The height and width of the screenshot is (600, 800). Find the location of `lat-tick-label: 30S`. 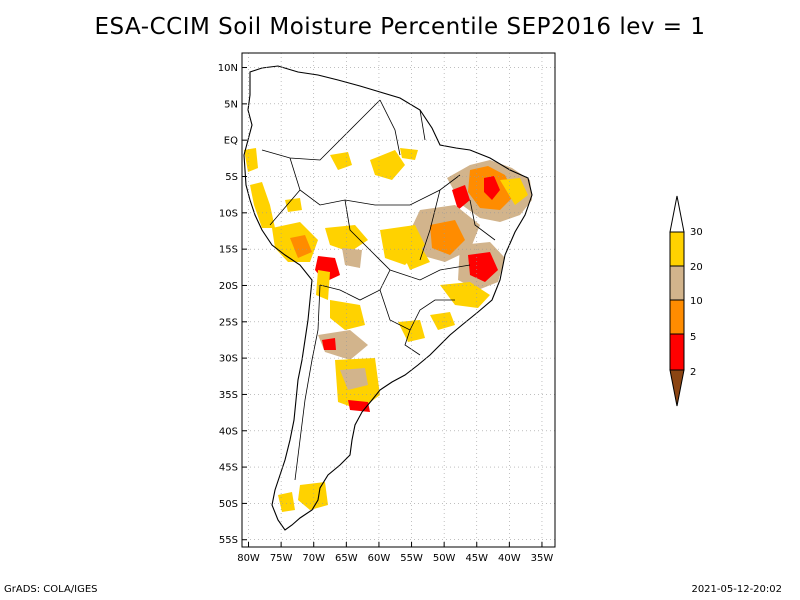

lat-tick-label: 30S is located at coordinates (228, 359).